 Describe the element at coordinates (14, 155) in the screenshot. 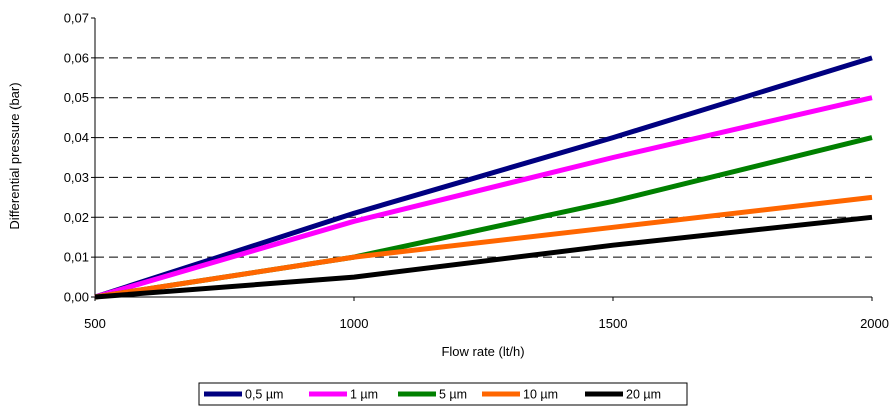

I see `y-axis-title: Differential pressure (bar)` at that location.